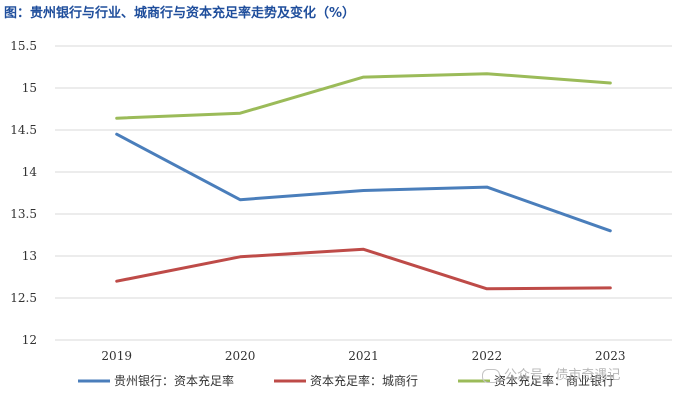 The image size is (700, 401). I want to click on legend: 贵州银行：资本充足率 资本充足率：城商行 资本充足率：商业银行, so click(346, 380).